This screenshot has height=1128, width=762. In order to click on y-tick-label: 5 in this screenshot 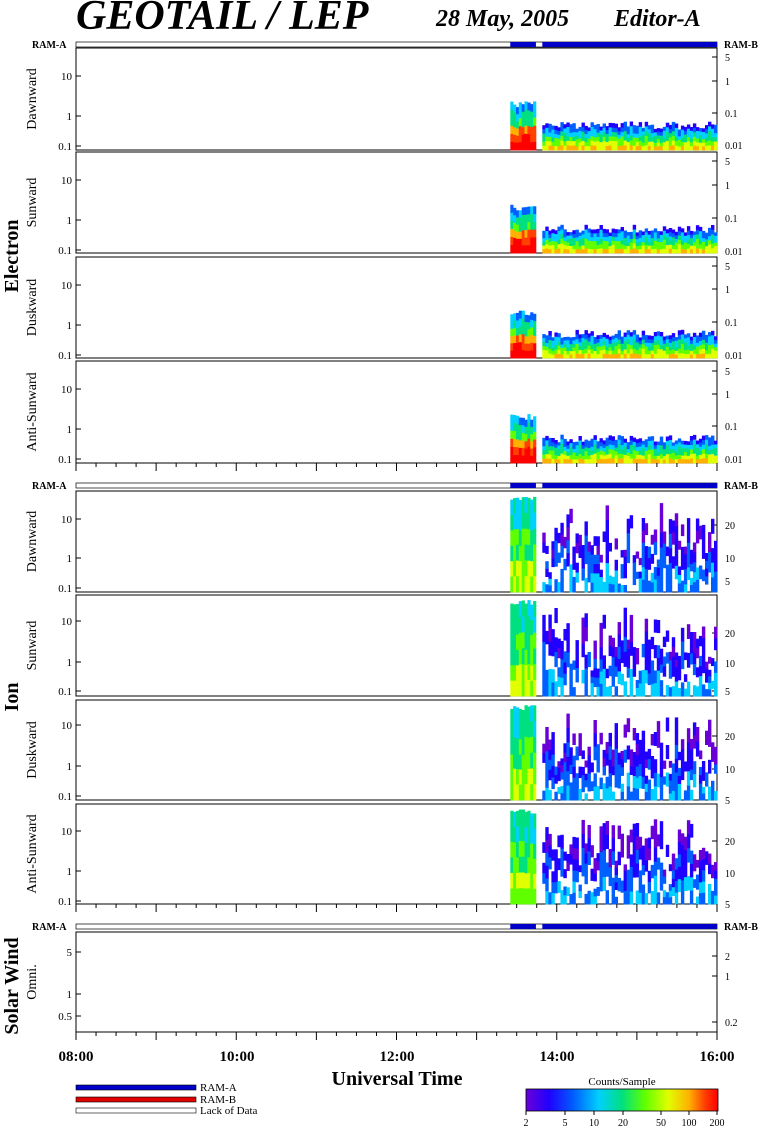, I will do `click(727, 372)`.